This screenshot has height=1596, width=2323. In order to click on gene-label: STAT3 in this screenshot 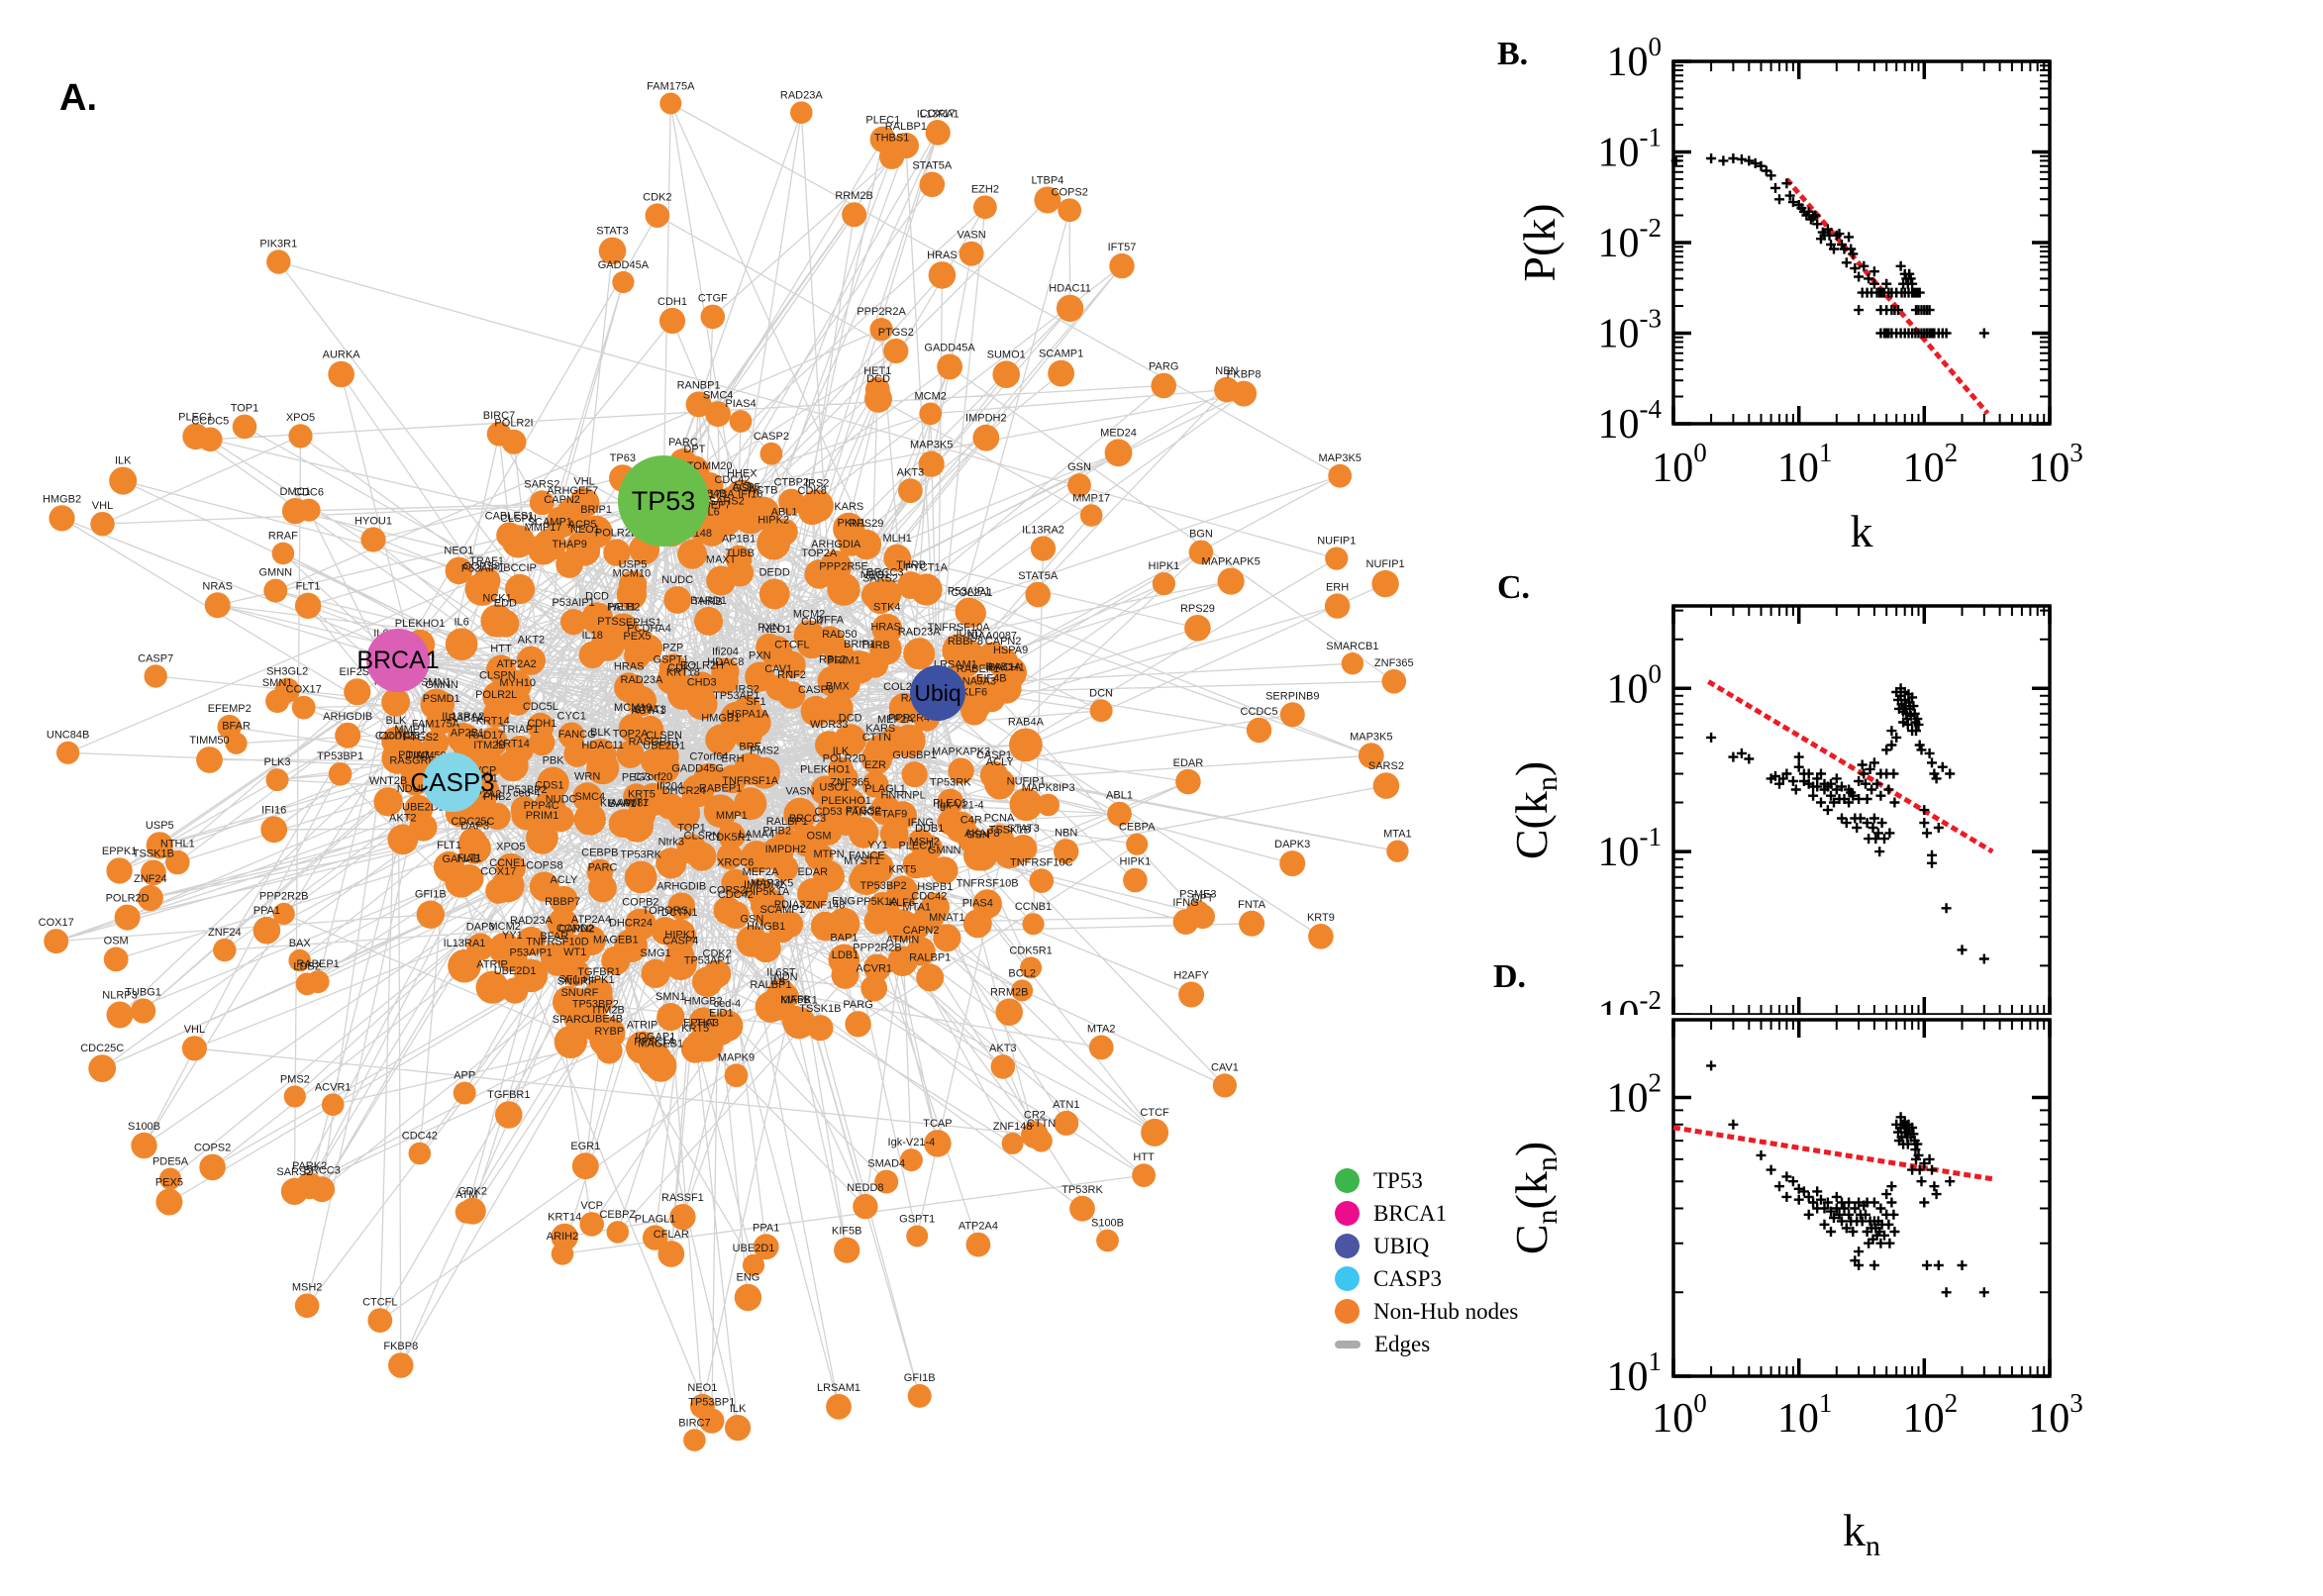, I will do `click(650, 710)`.